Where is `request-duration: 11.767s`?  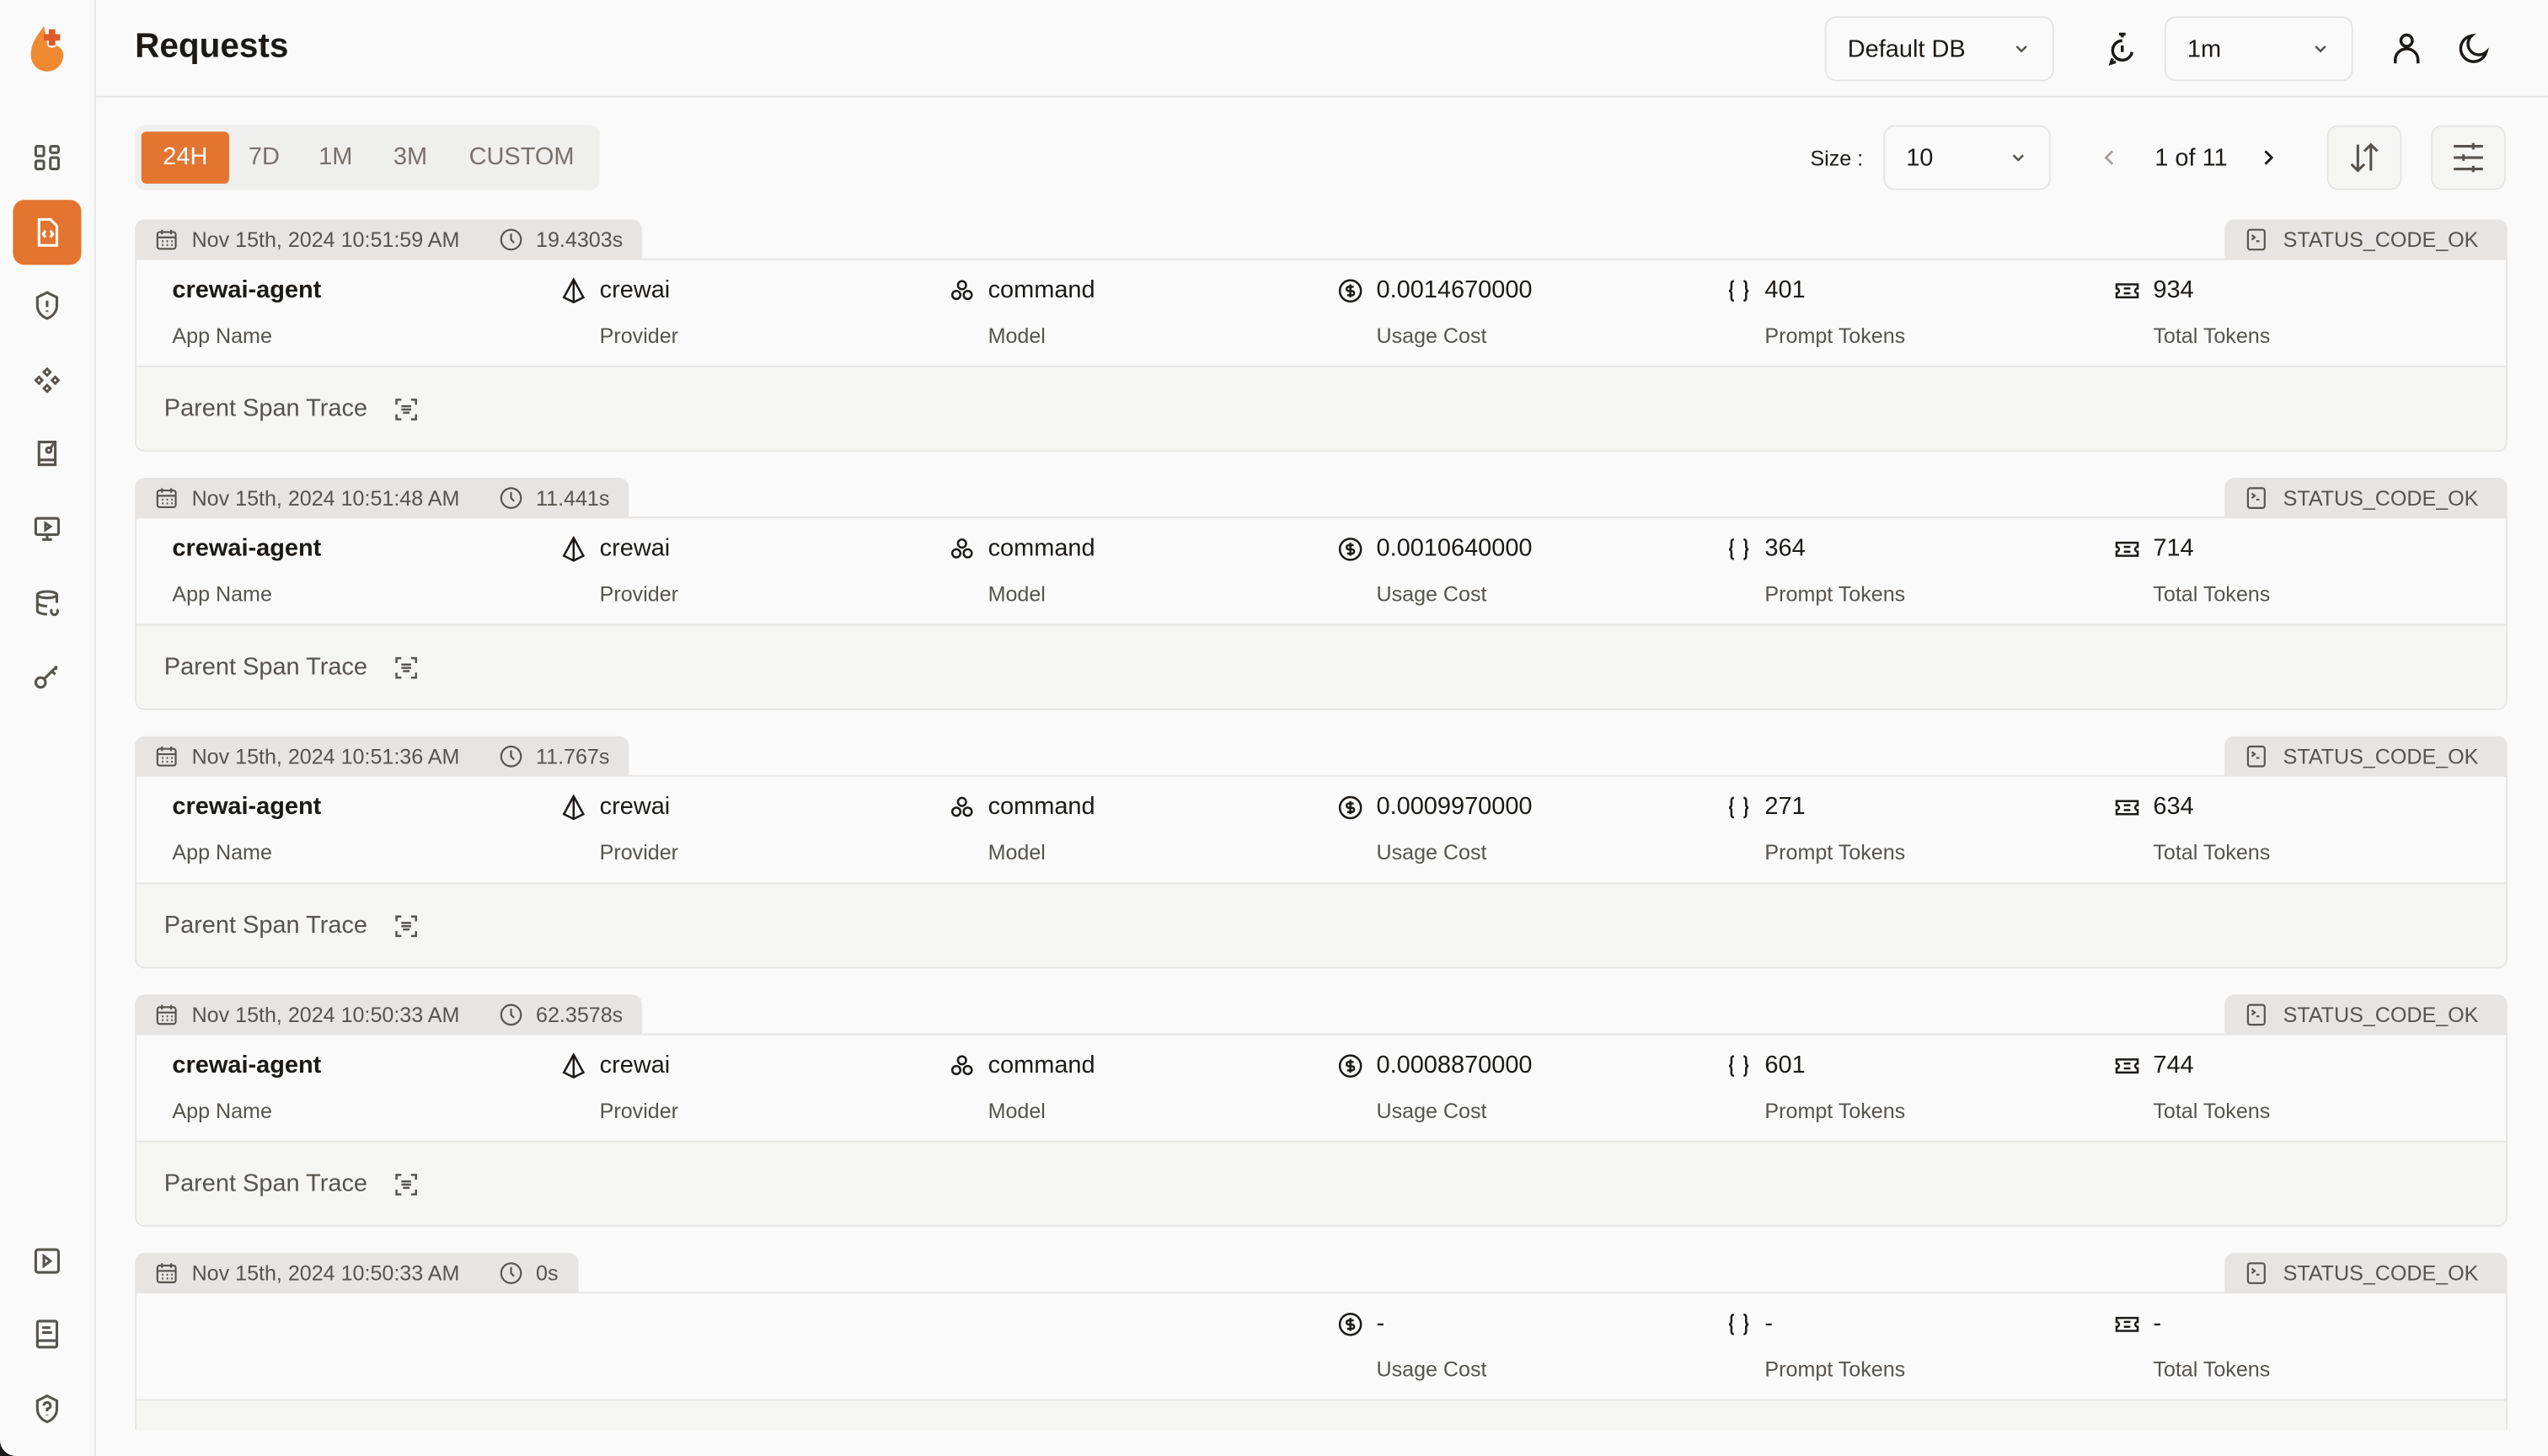 request-duration: 11.767s is located at coordinates (573, 756).